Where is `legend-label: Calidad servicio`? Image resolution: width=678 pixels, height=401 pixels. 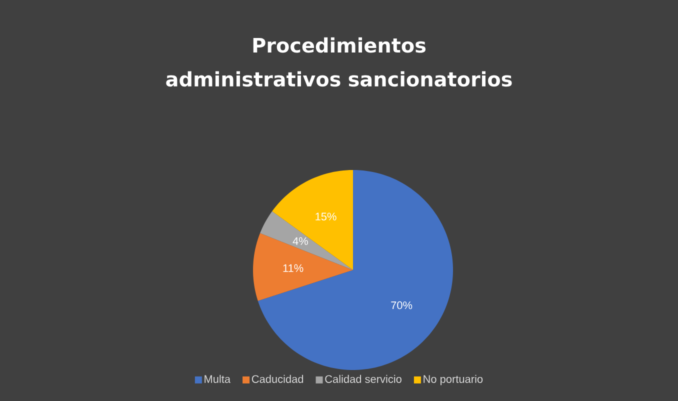 legend-label: Calidad servicio is located at coordinates (363, 378).